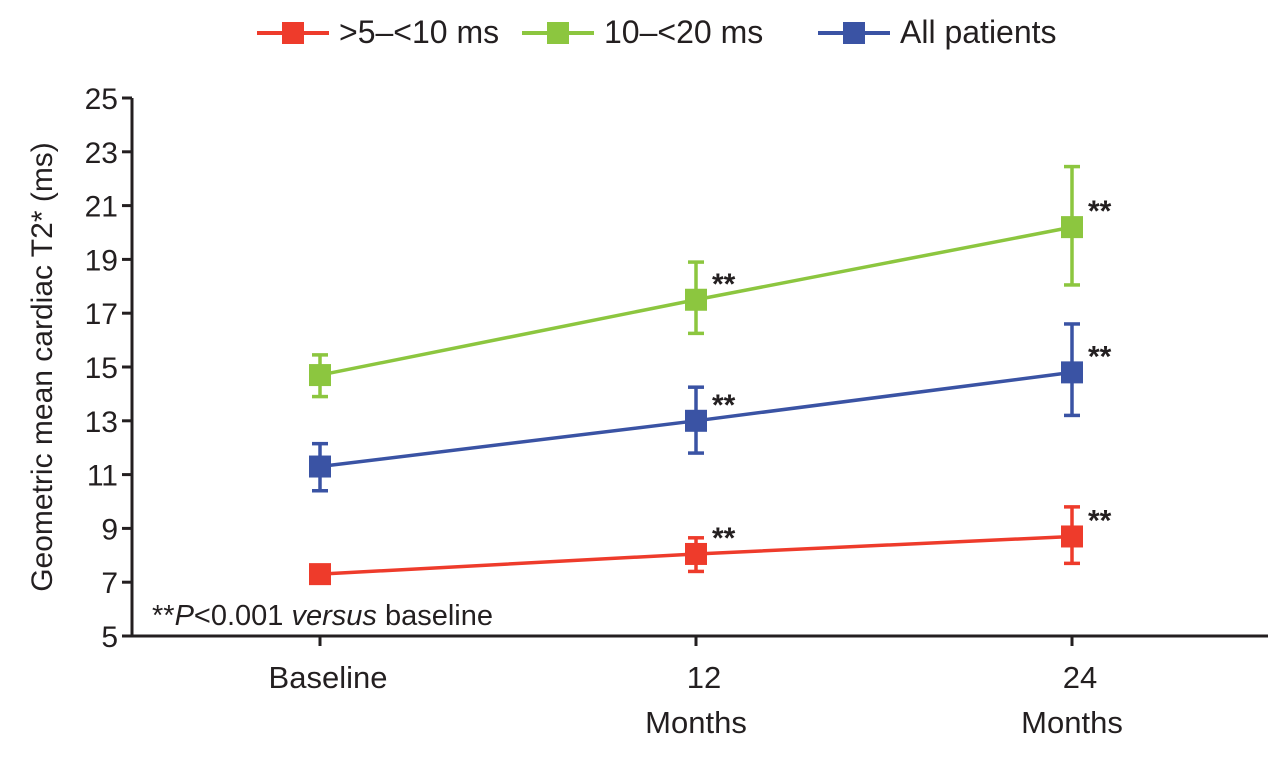 This screenshot has height=761, width=1280. Describe the element at coordinates (419, 32) in the screenshot. I see `legend-label: >5–<10 ms` at that location.